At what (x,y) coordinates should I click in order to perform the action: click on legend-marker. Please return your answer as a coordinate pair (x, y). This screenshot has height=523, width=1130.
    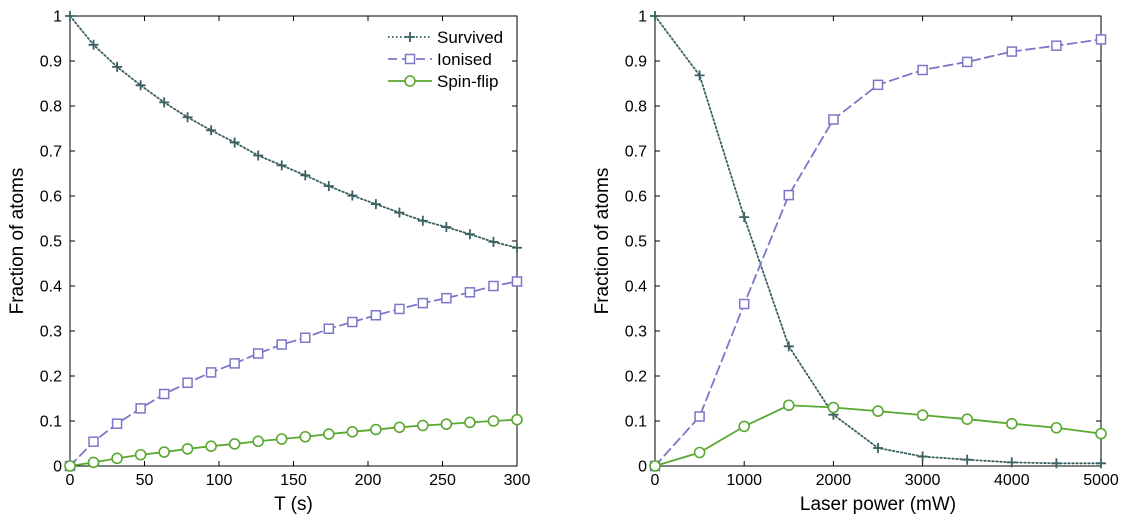
    Looking at the image, I should click on (410, 59).